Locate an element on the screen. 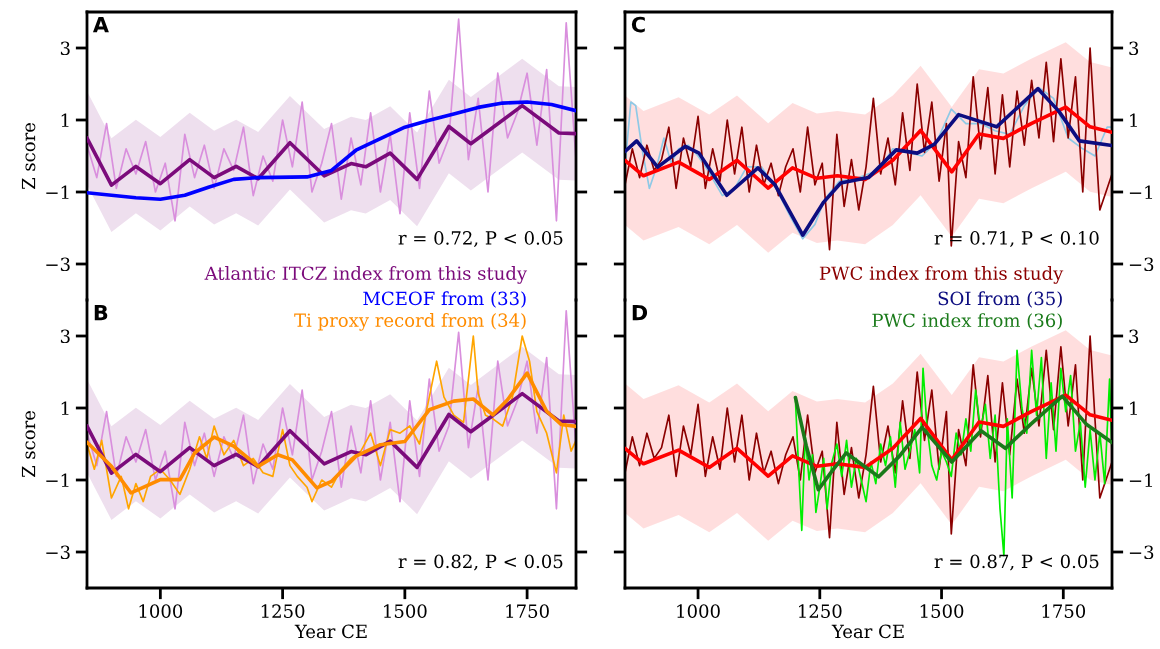 The width and height of the screenshot is (1160, 649). annotation: r = 0.87, P < 0.05 is located at coordinates (1016, 562).